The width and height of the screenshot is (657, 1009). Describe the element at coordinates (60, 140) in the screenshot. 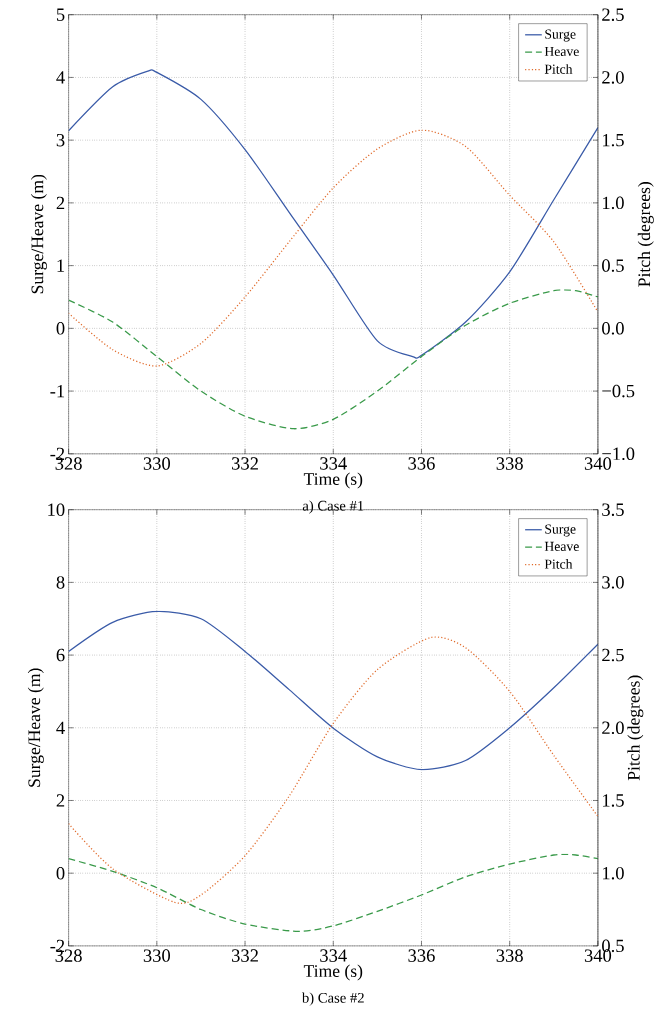

I see `y-tick-label: 3` at that location.